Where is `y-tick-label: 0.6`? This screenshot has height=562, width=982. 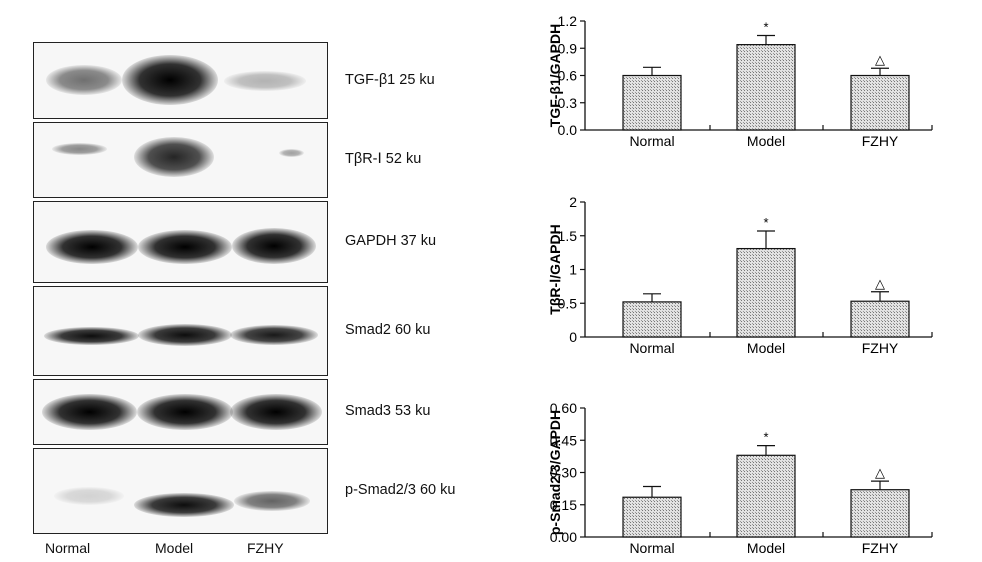
y-tick-label: 0.6 is located at coordinates (568, 76).